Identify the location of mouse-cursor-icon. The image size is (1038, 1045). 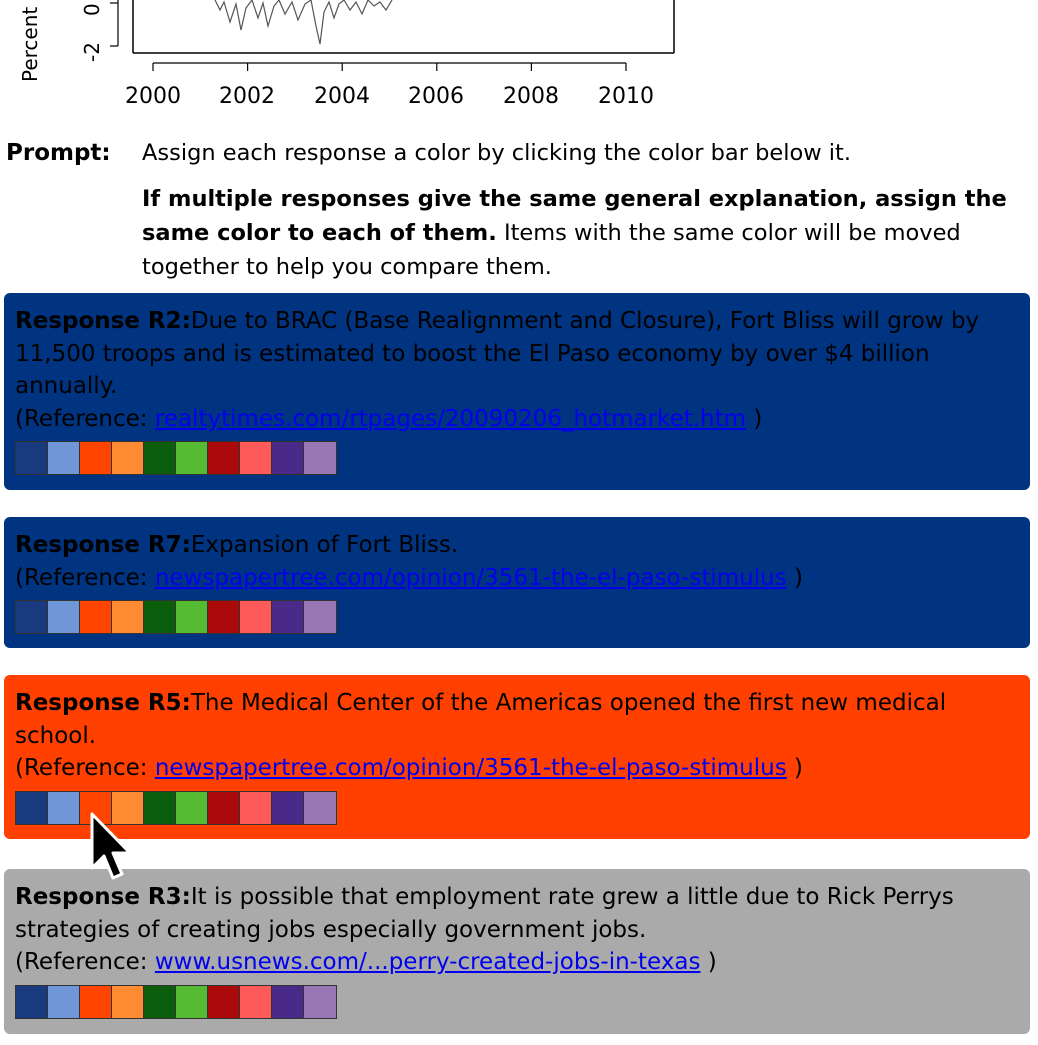
(111, 846).